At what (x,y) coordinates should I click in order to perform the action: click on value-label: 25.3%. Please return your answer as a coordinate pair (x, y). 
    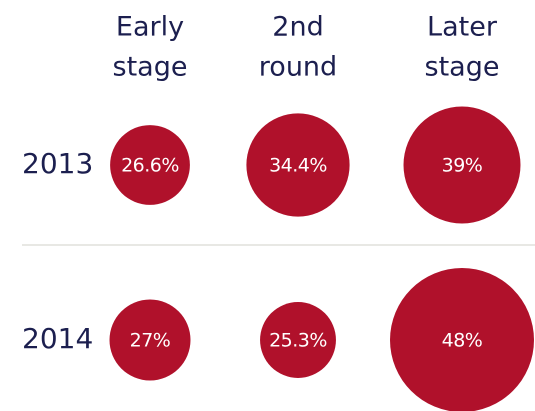
    Looking at the image, I should click on (298, 341).